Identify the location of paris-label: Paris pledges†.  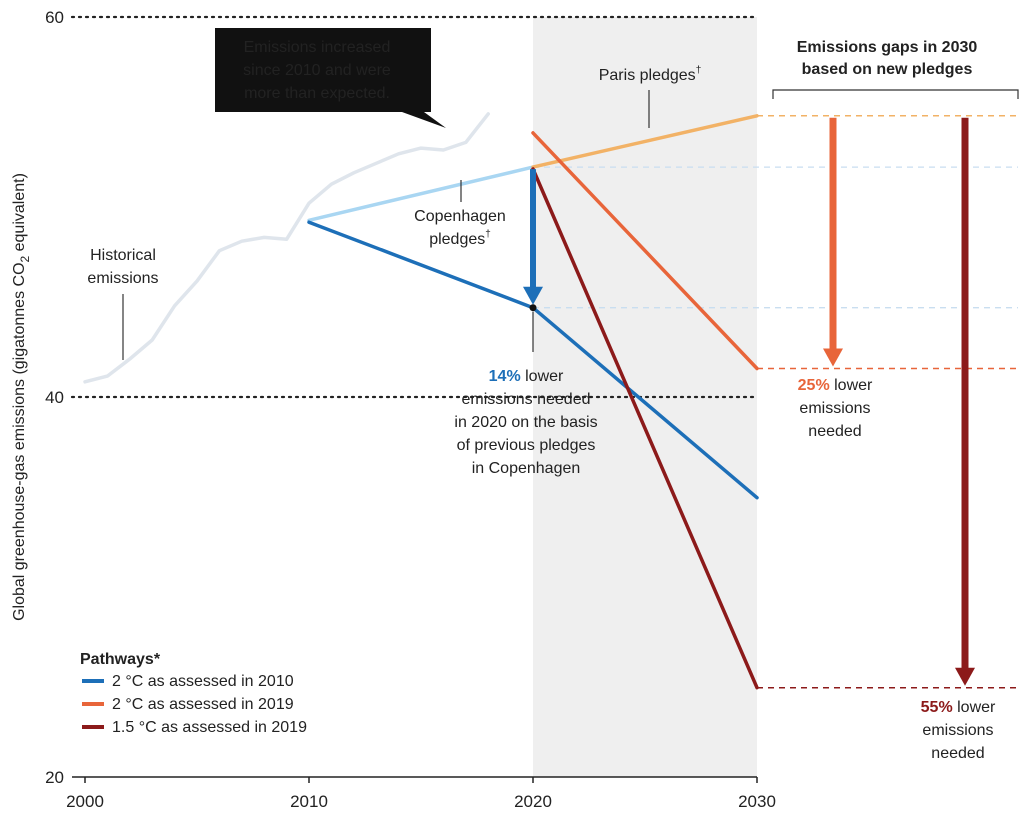
(650, 74).